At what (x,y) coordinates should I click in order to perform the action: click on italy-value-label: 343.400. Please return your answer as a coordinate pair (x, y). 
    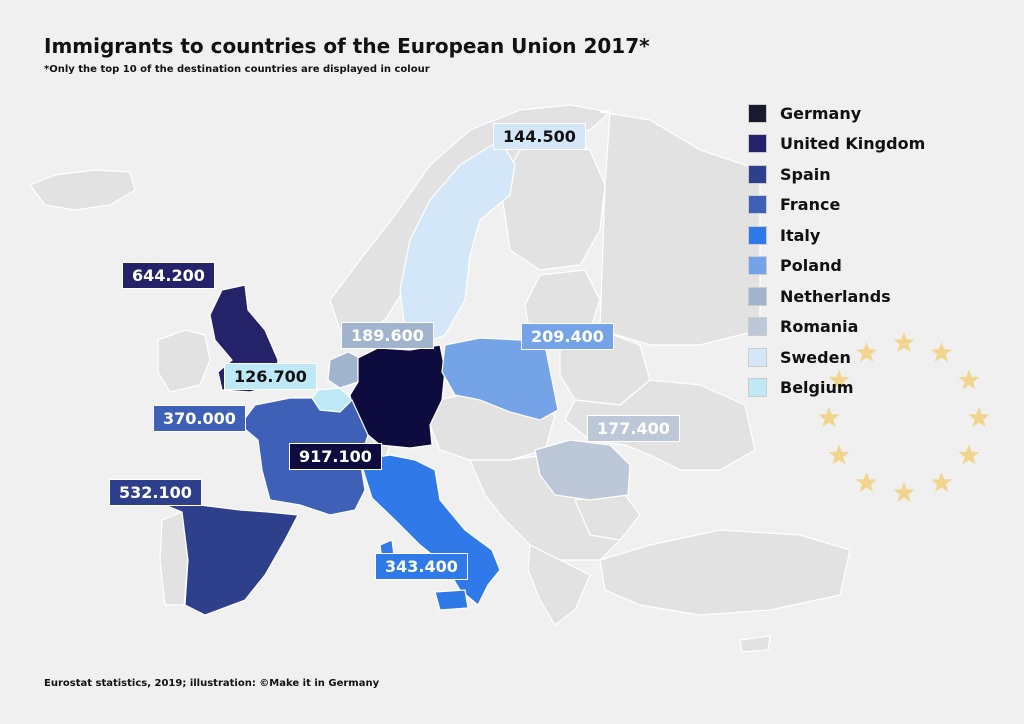
    Looking at the image, I should click on (421, 566).